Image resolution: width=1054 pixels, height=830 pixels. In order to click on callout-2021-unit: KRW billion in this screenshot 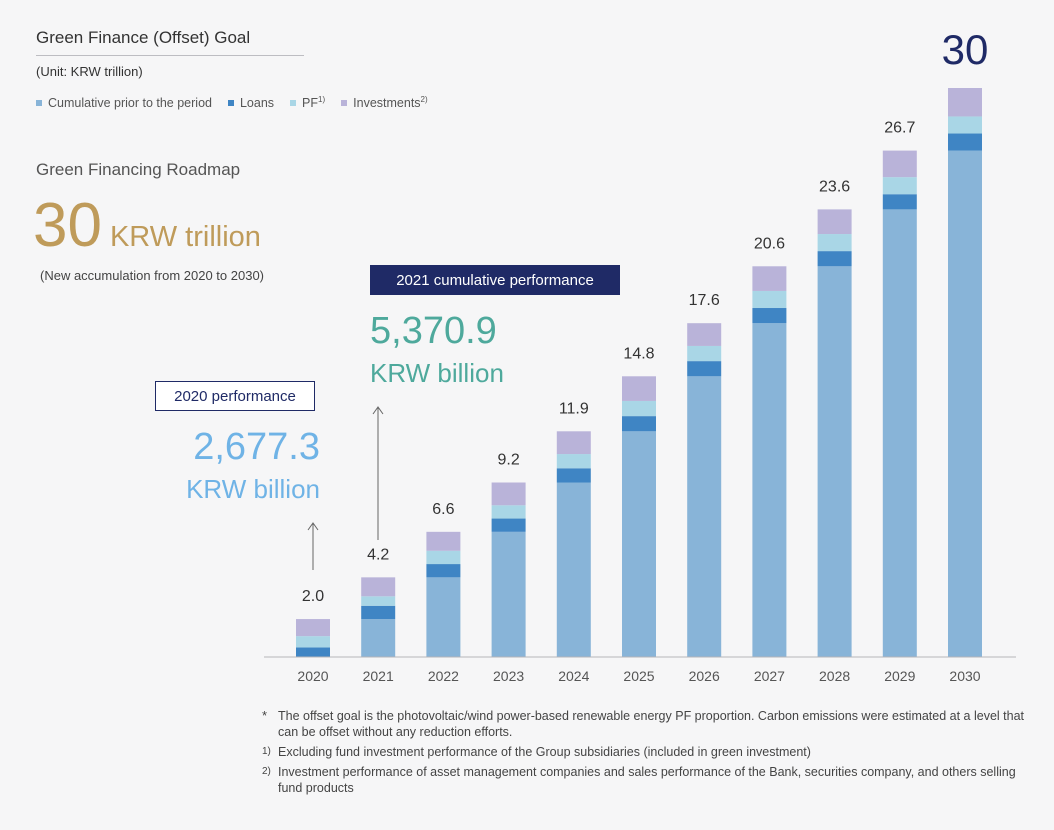, I will do `click(437, 373)`.